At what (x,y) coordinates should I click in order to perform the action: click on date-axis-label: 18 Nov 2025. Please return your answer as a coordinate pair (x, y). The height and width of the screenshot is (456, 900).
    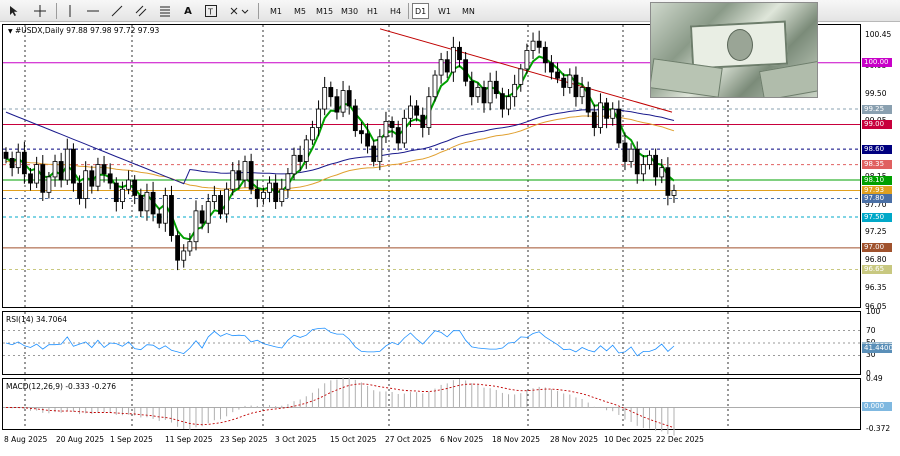
    Looking at the image, I should click on (516, 439).